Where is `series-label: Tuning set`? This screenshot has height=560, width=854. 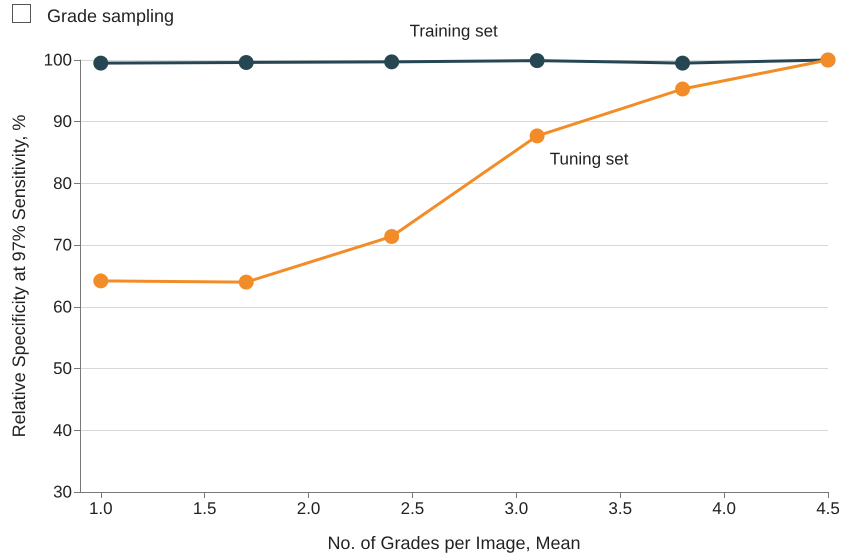
series-label: Tuning set is located at coordinates (589, 158).